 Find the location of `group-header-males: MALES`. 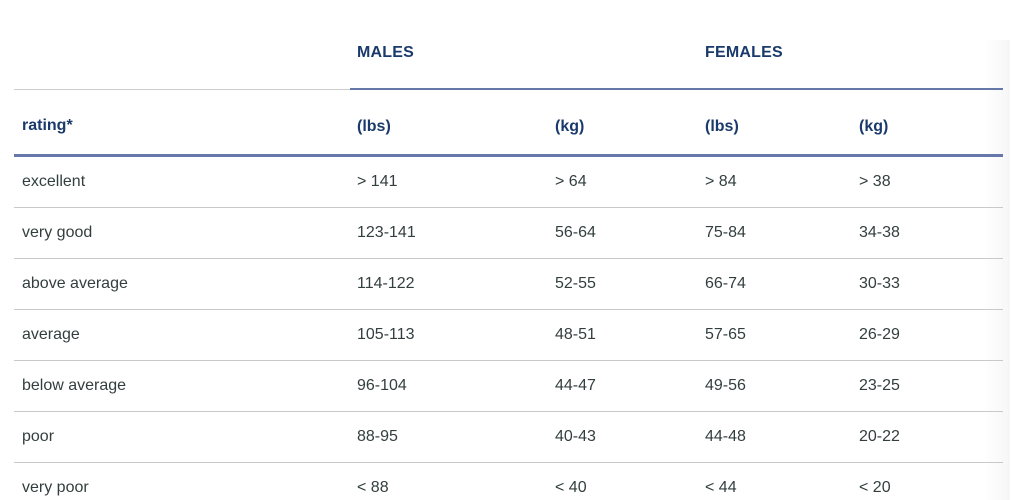

group-header-males: MALES is located at coordinates (524, 45).